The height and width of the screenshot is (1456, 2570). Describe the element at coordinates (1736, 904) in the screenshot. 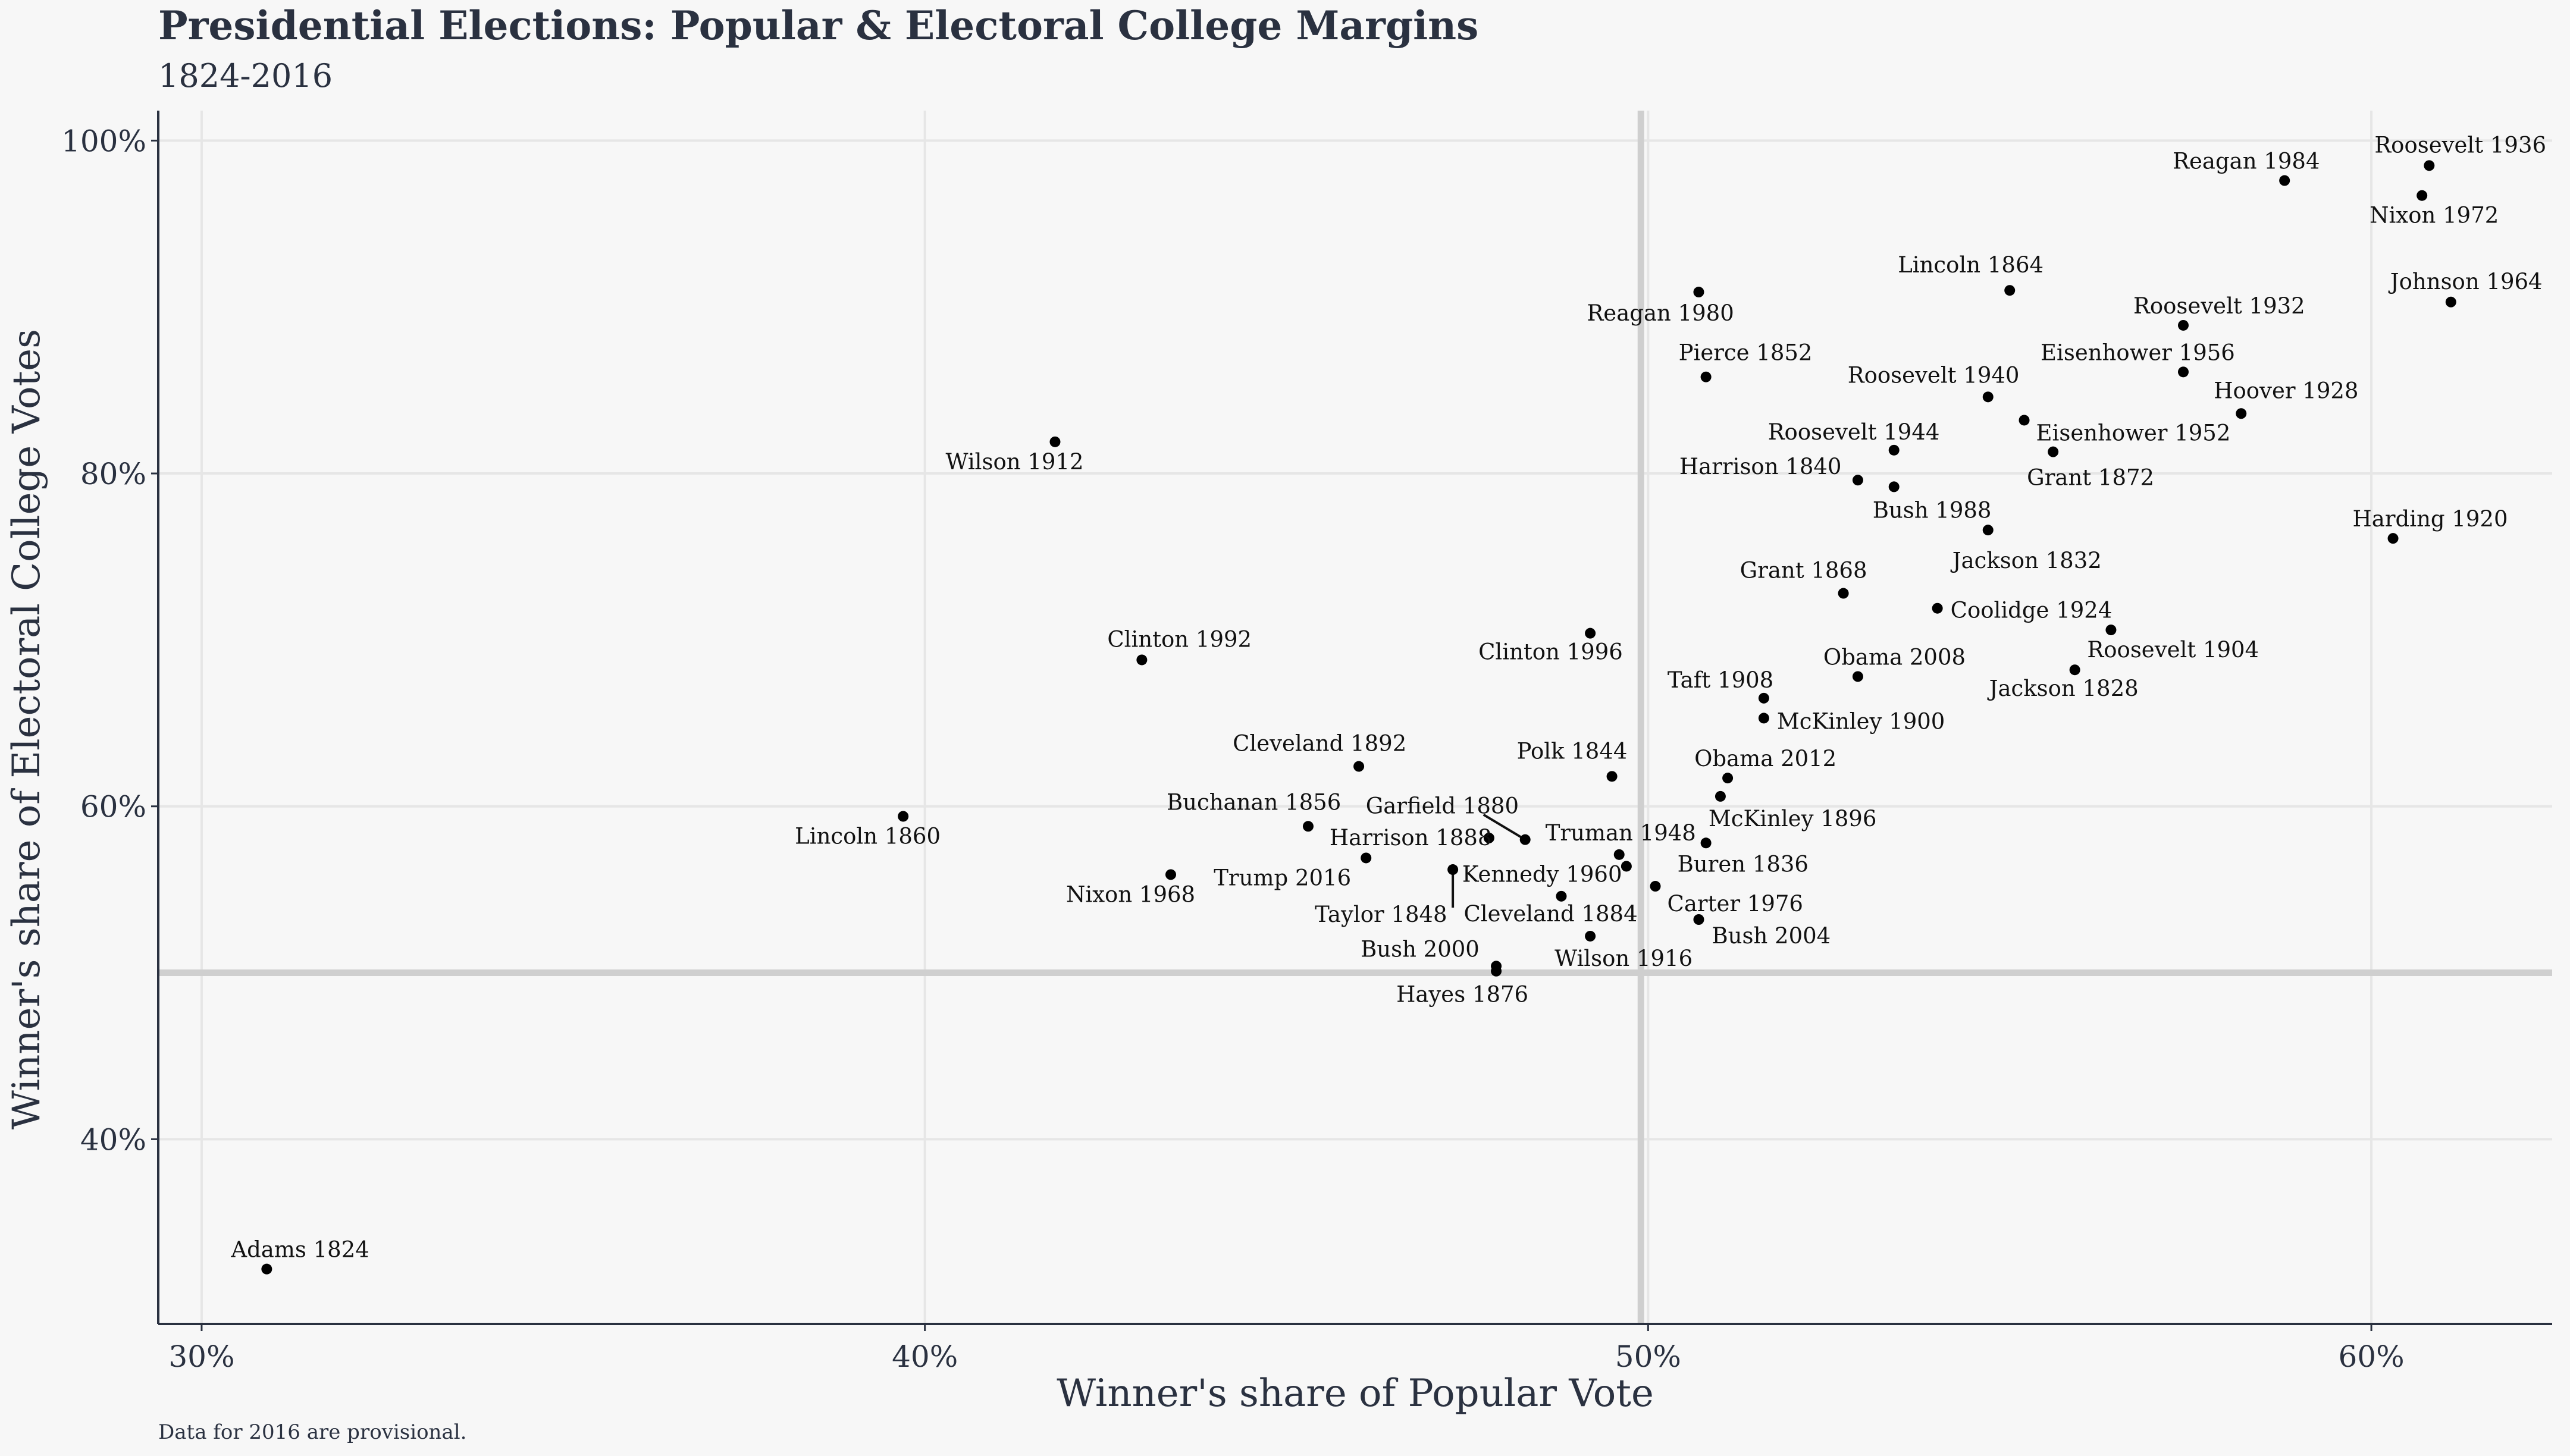

I see `label-carter-1976: Carter 1976` at that location.